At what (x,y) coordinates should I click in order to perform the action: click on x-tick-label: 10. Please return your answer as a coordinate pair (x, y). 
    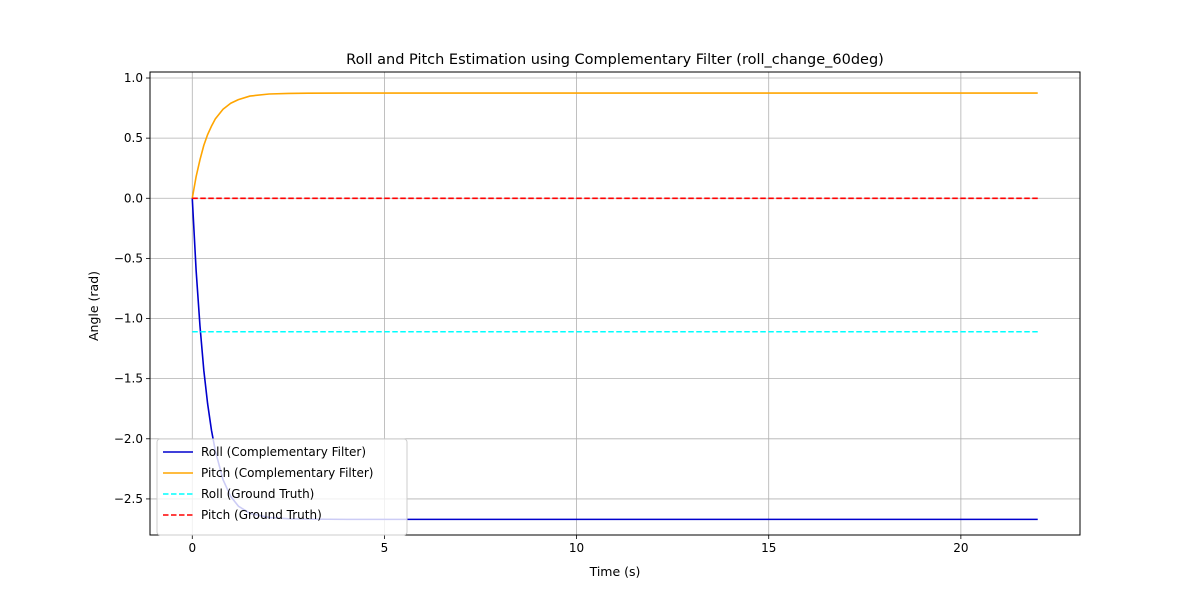
    Looking at the image, I should click on (576, 548).